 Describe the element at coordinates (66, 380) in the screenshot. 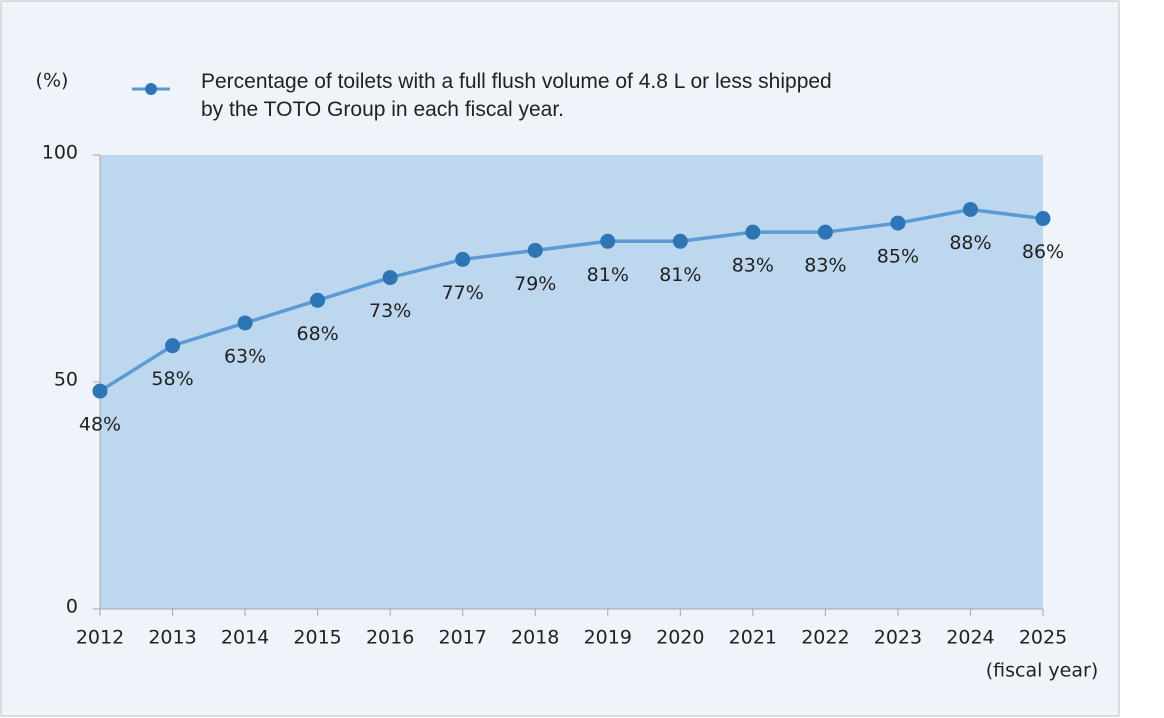

I see `y-tick-label: 50` at that location.